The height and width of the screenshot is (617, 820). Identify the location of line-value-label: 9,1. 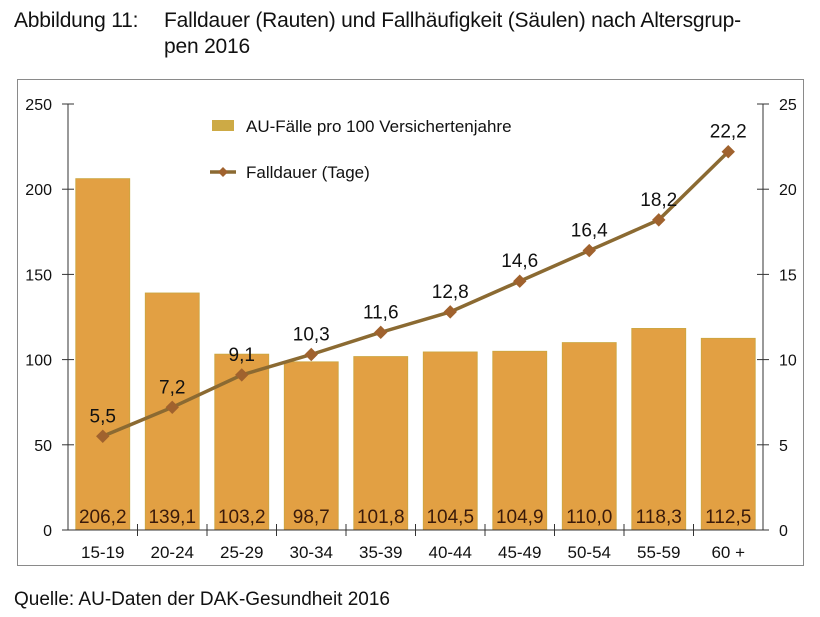
(242, 355).